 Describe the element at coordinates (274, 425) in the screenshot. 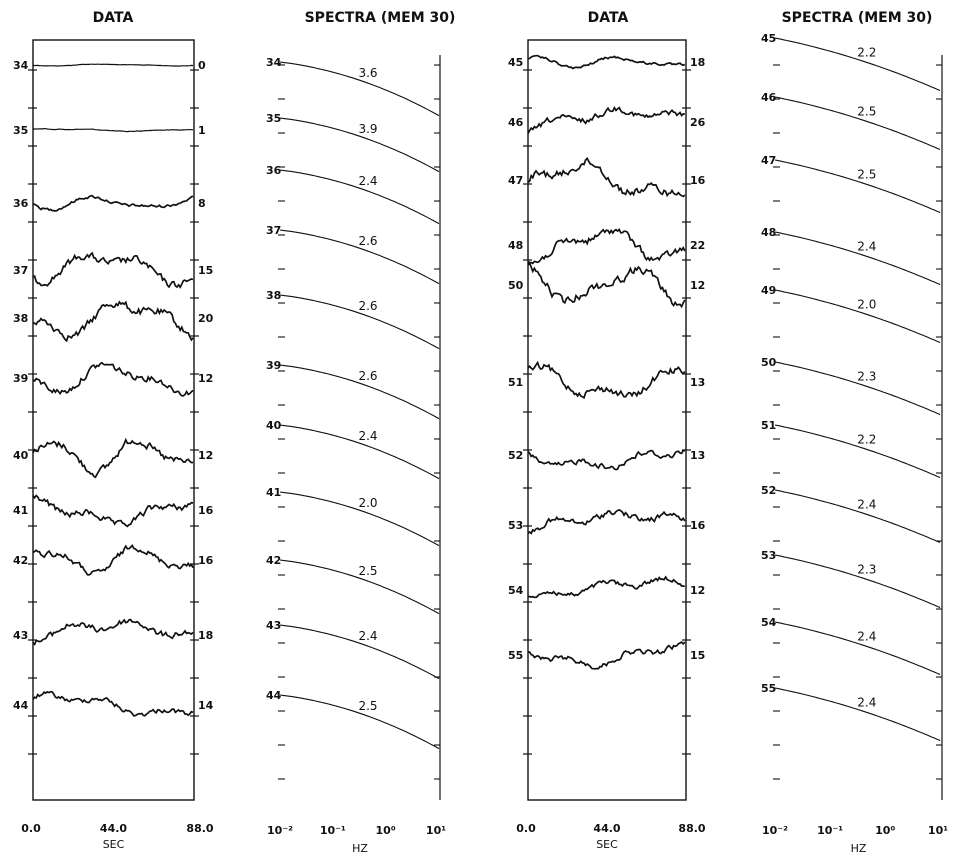

I see `spectrum-label-40: 40` at that location.